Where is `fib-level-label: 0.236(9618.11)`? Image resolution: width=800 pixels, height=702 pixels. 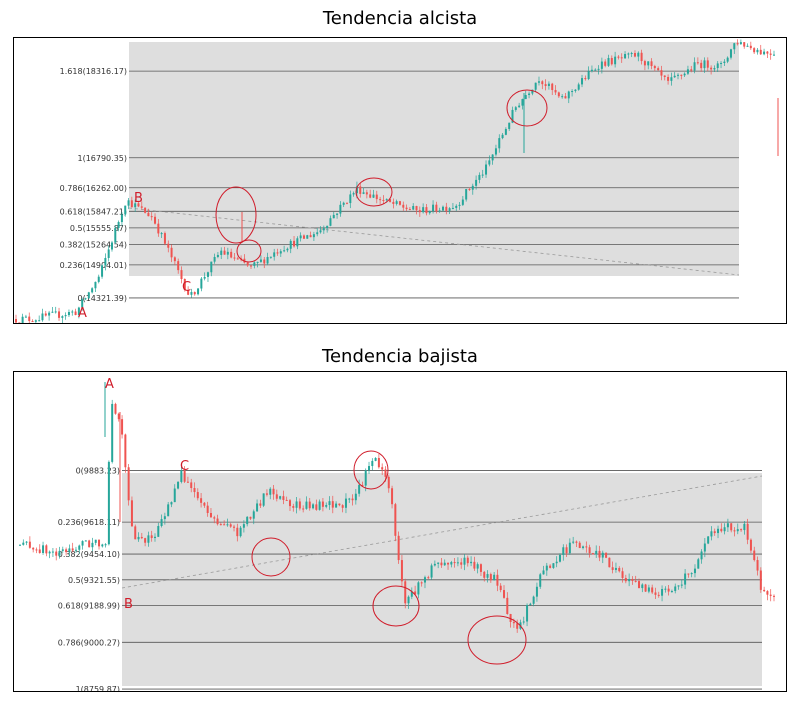 fib-level-label: 0.236(9618.11) is located at coordinates (89, 522).